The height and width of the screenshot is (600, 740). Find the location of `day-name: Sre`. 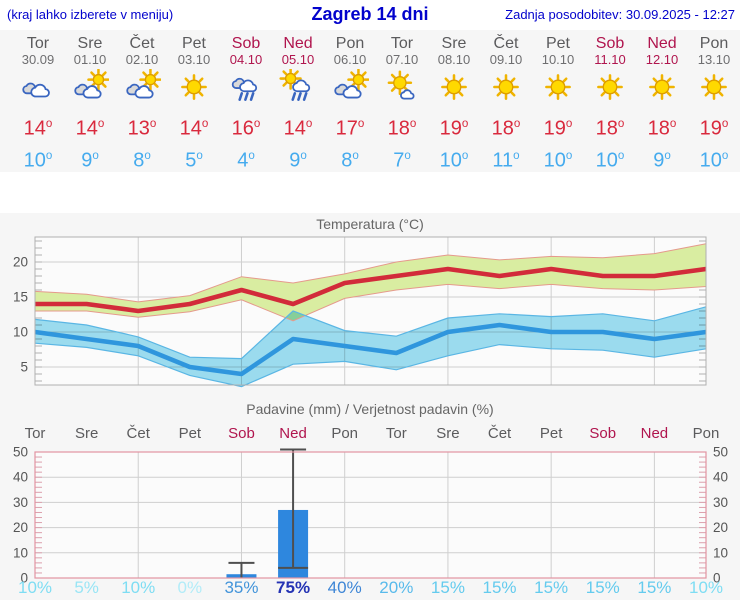

day-name: Sre is located at coordinates (90, 43).